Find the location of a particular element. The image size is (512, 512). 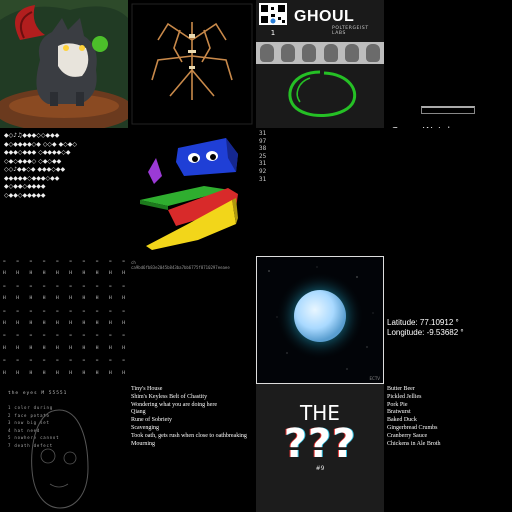

glyph-line: ◆◇◆◆◇◆◆◆◆ is located at coordinates (25, 186).